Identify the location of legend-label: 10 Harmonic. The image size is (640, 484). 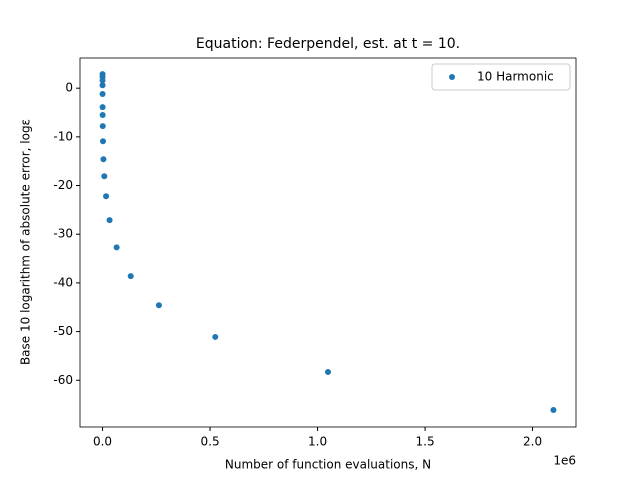
(515, 77).